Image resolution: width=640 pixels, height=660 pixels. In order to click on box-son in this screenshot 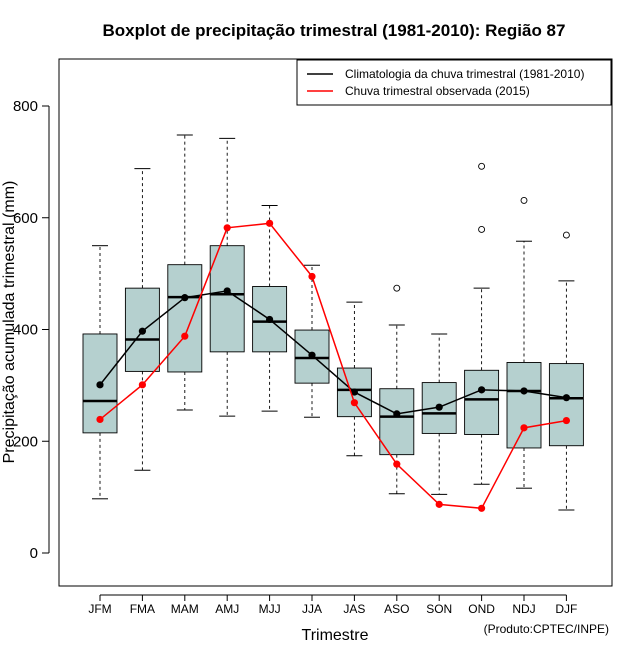, I will do `click(439, 414)`.